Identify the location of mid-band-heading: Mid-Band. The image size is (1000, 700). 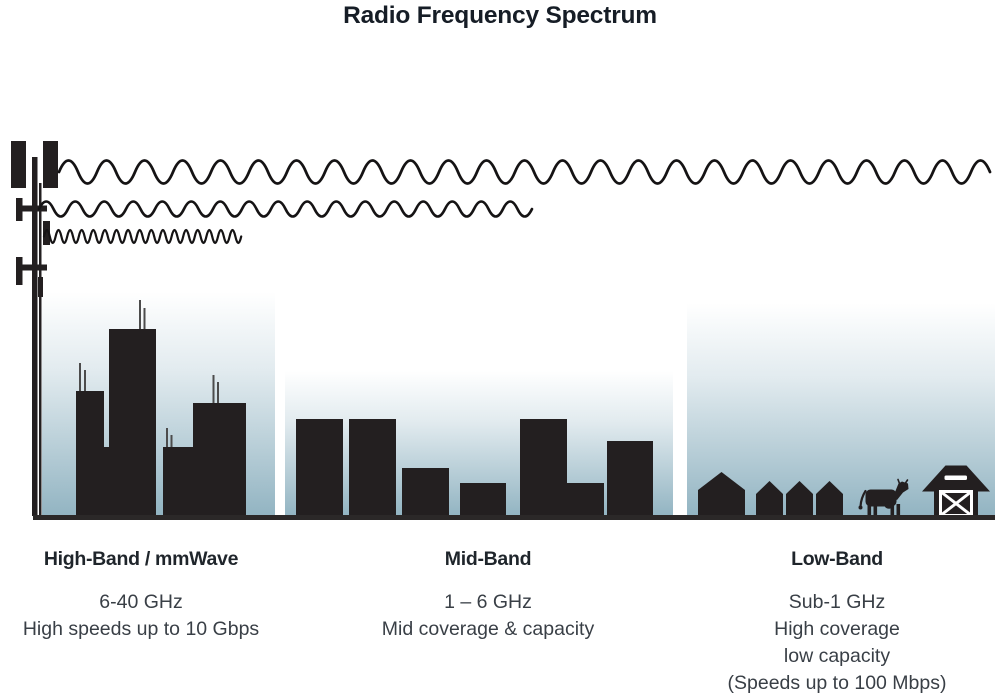
(488, 559).